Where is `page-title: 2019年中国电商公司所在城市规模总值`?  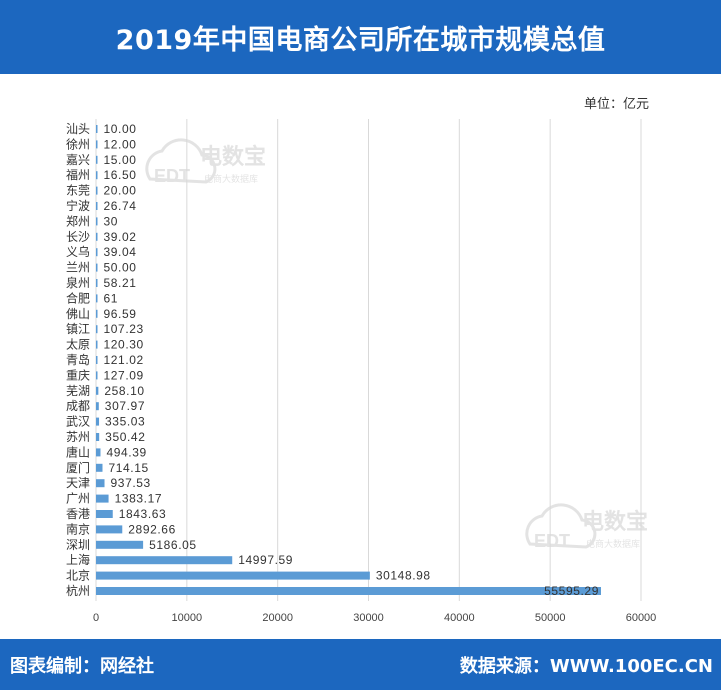
page-title: 2019年中国电商公司所在城市规模总值 is located at coordinates (360, 40).